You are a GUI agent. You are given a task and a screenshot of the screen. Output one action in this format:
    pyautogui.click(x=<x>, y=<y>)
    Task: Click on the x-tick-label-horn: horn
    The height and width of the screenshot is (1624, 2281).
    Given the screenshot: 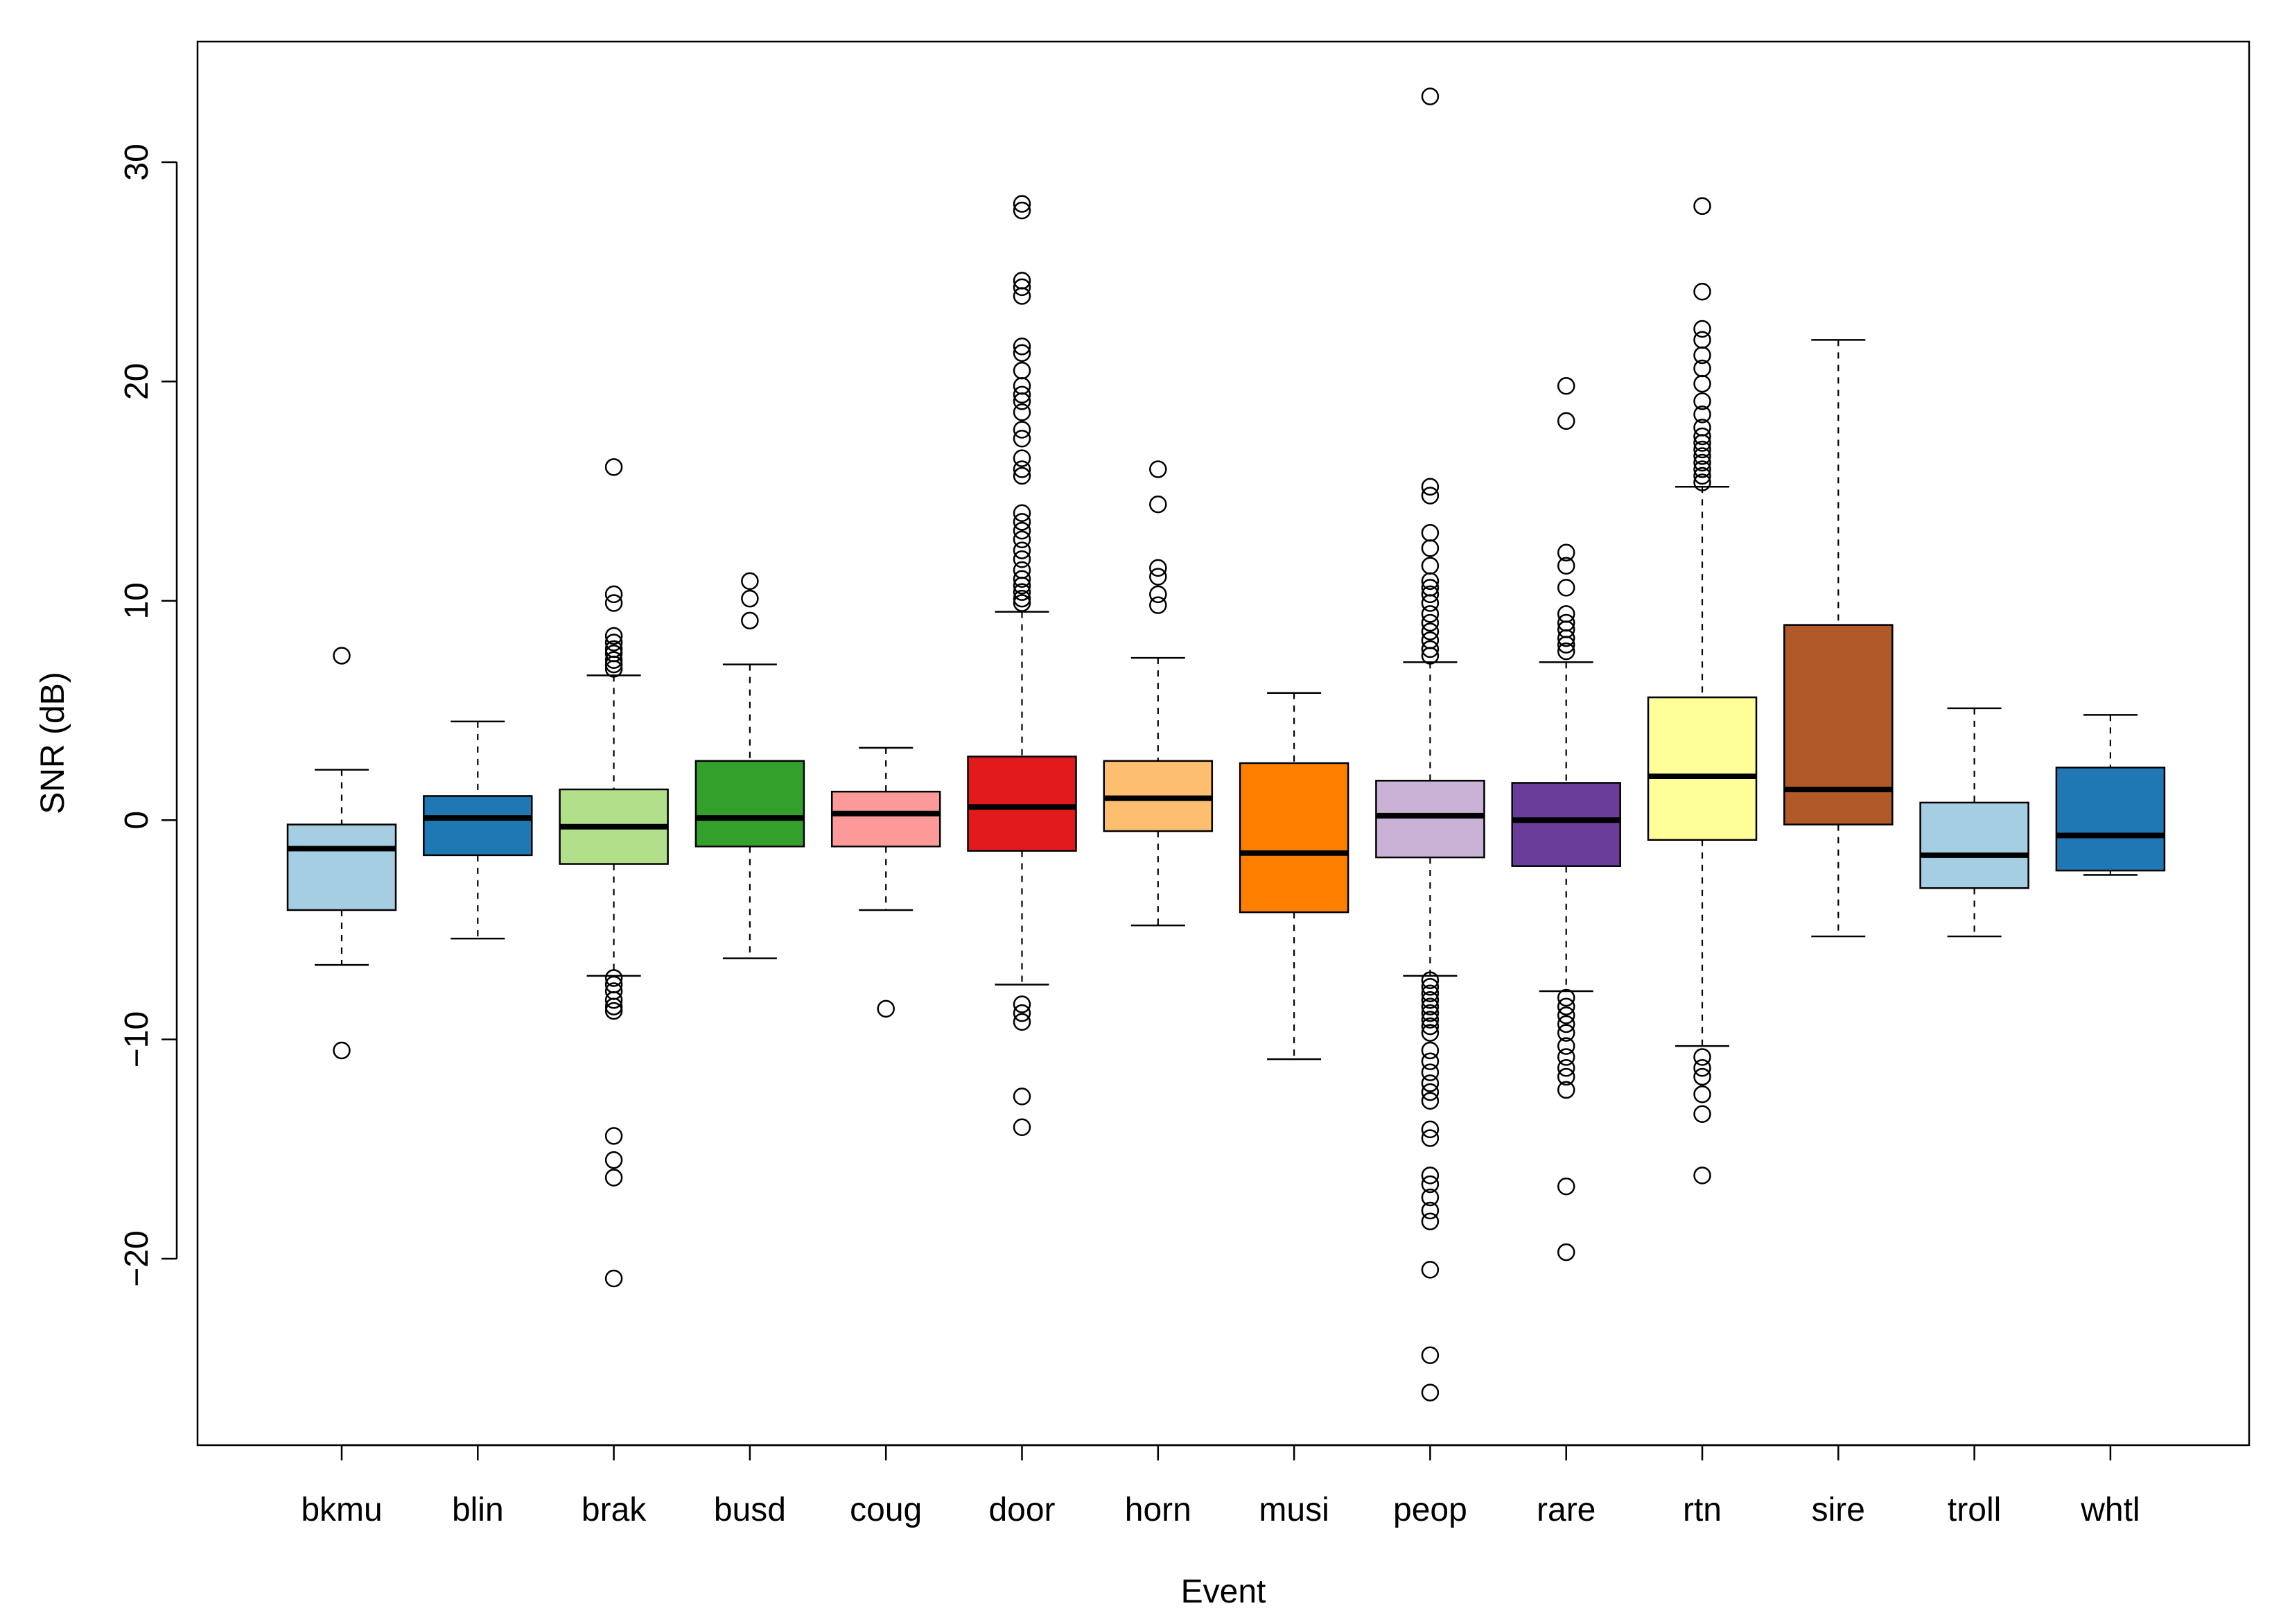 What is the action you would take?
    pyautogui.click(x=1158, y=1510)
    